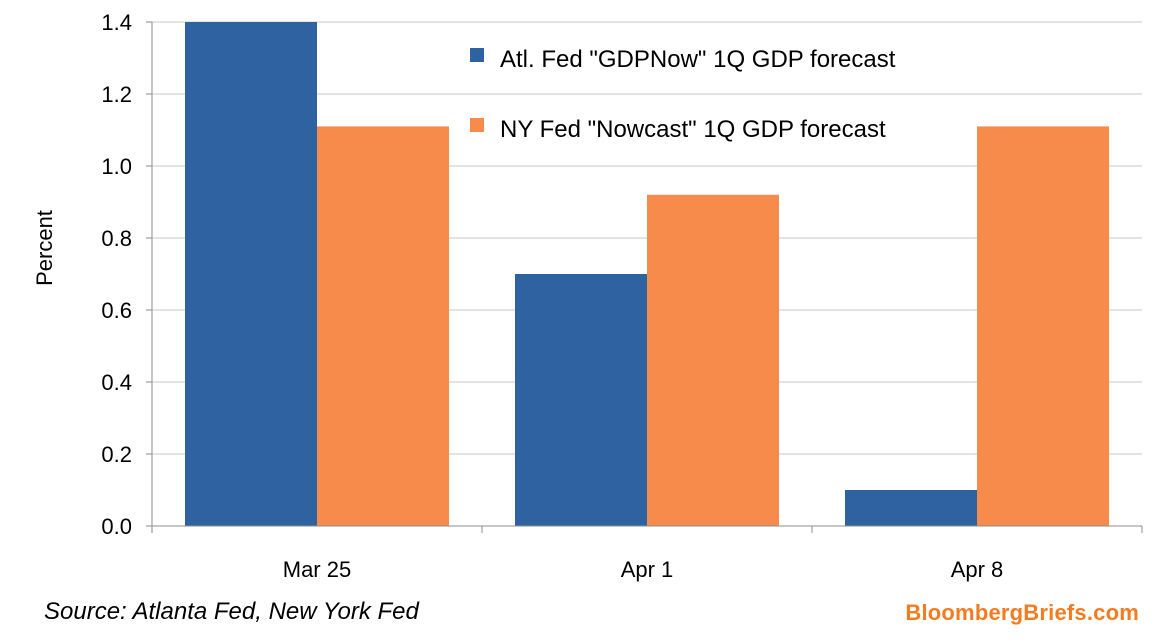  I want to click on x-tick-label: Apr 8, so click(977, 569).